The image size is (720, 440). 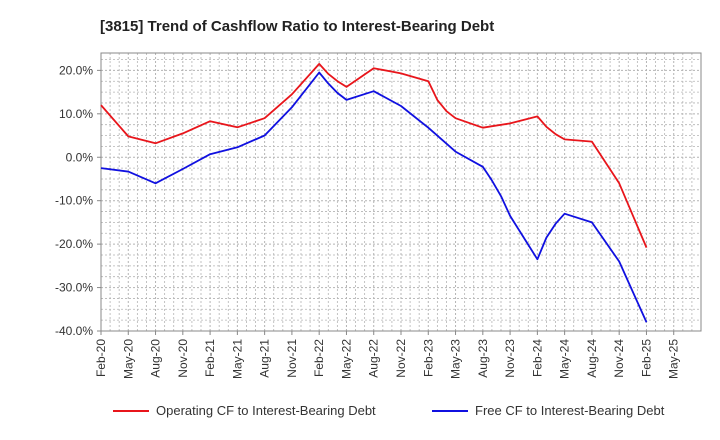 I want to click on y-tick-label: -40.0%, so click(x=74, y=331).